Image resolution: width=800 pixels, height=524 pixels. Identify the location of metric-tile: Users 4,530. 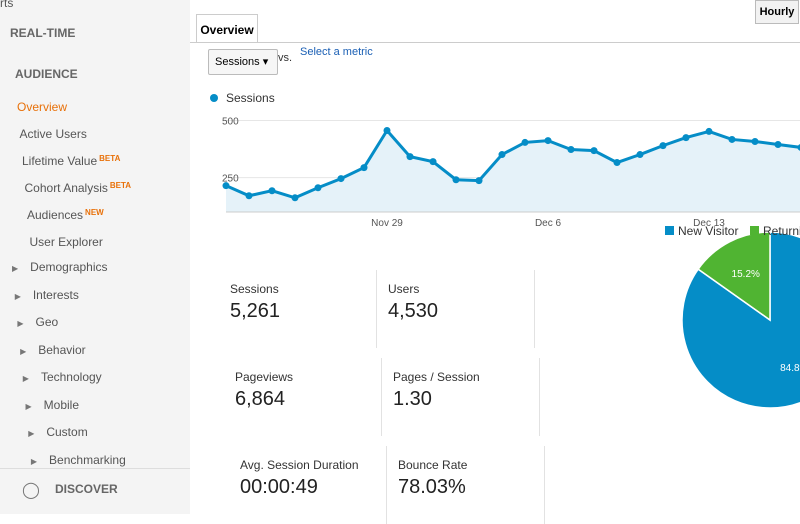
(459, 309).